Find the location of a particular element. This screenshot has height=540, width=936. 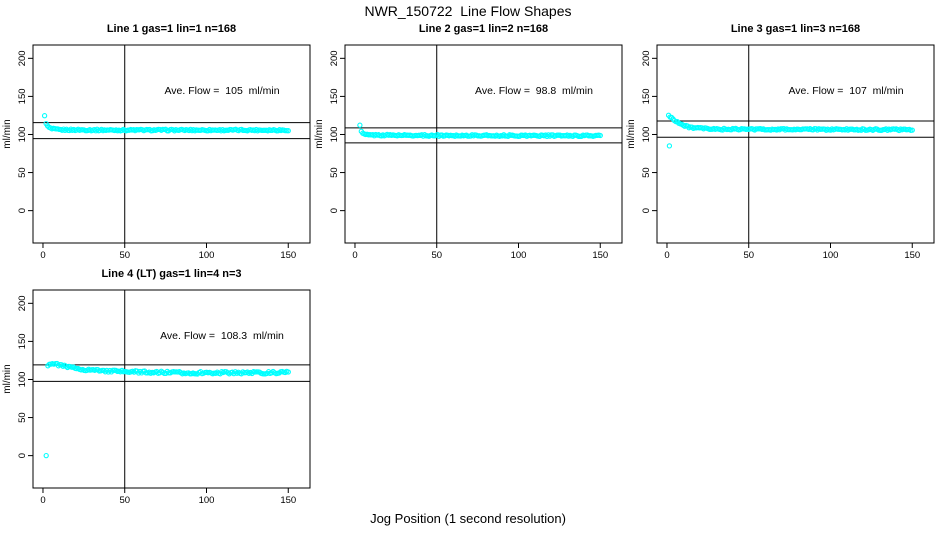

subplot3-ylabel: ml/min is located at coordinates (631, 134).